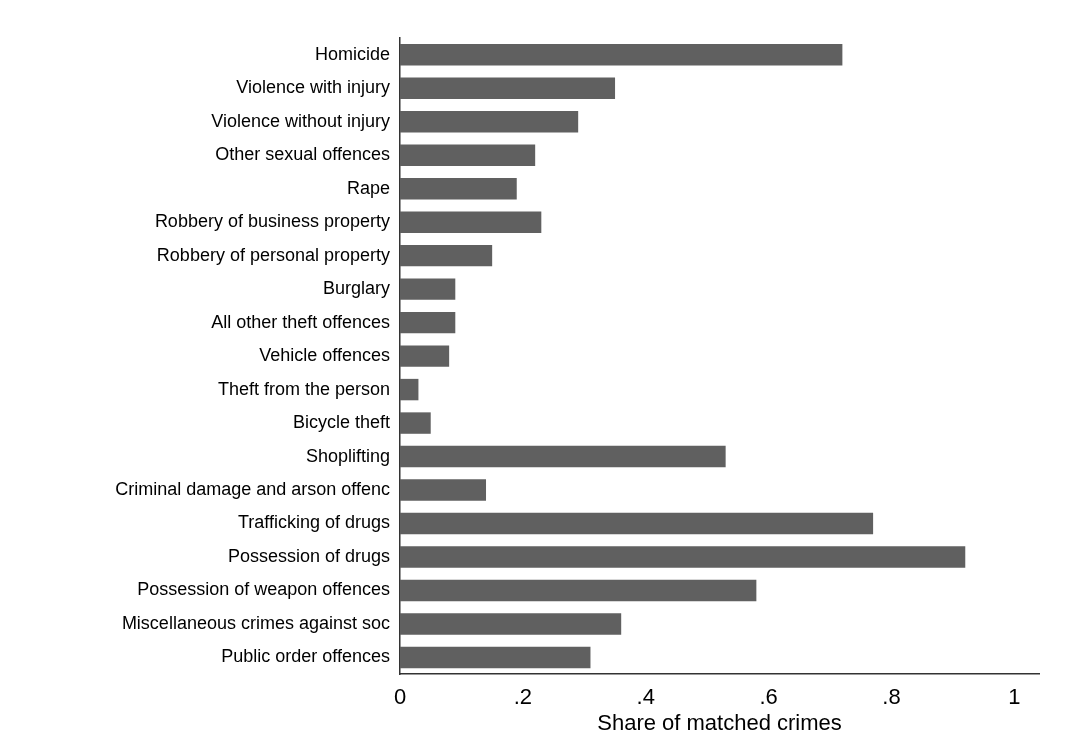  I want to click on y-tick-label: Possession of drugs, so click(308, 555).